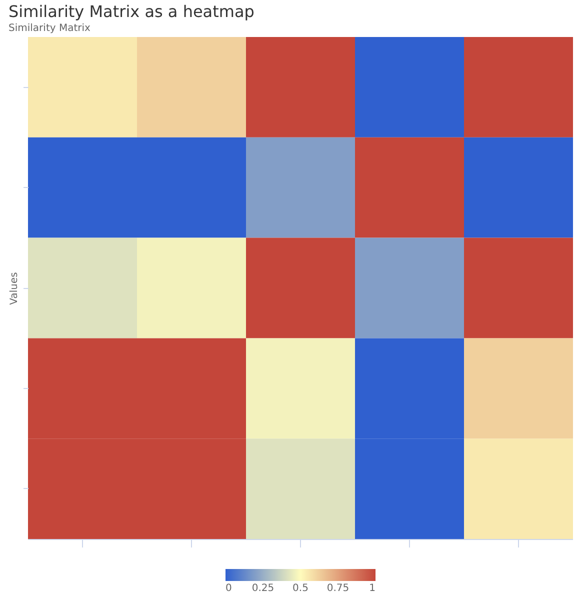 The width and height of the screenshot is (584, 606). I want to click on chart-title: Similarity Matrix as a heatmap, so click(131, 11).